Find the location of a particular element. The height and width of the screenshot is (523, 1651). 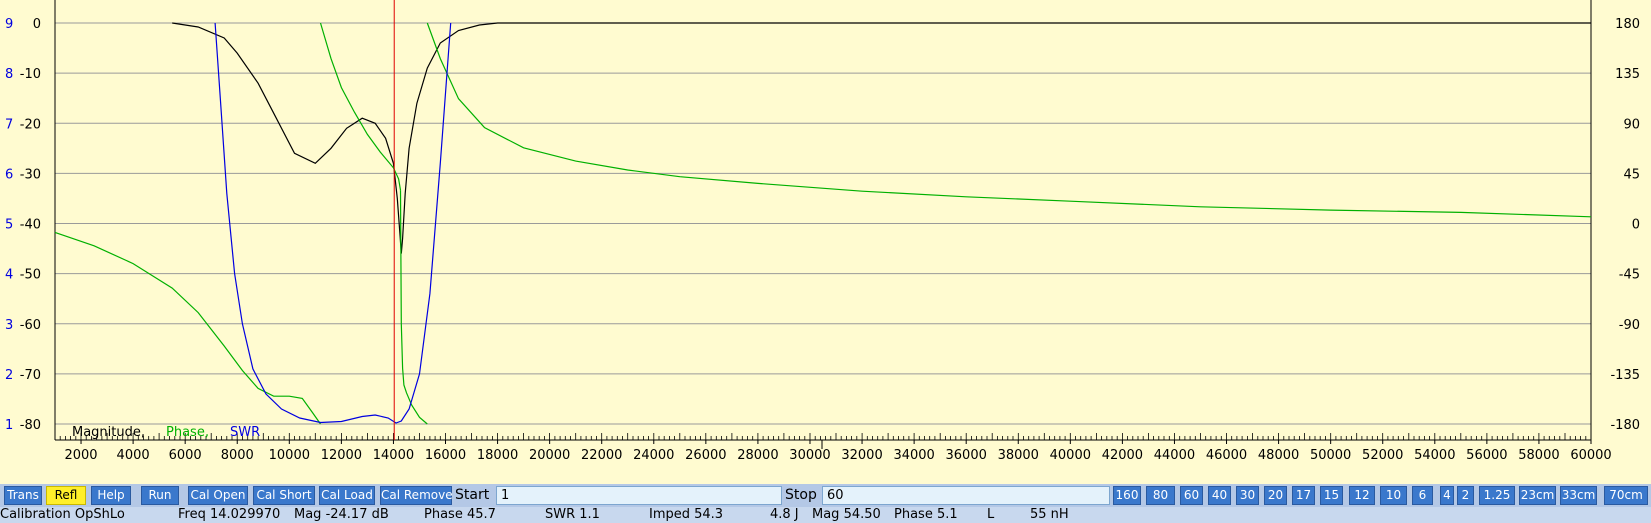

band-button-70cm: 70cm is located at coordinates (1626, 495).